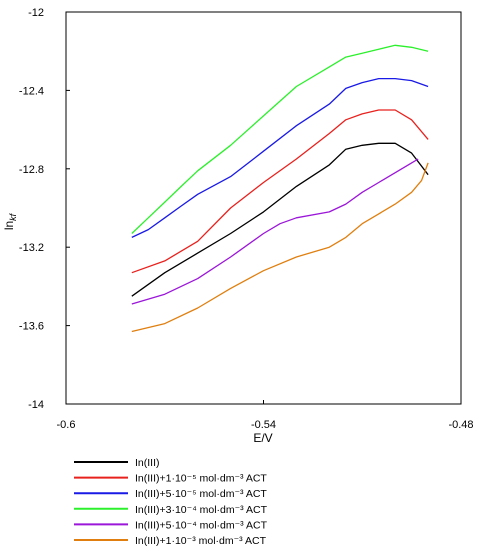  Describe the element at coordinates (44, 209) in the screenshot. I see `y-axis: -12 -12.4 -12.8 -13.2 -13.6 -14` at that location.